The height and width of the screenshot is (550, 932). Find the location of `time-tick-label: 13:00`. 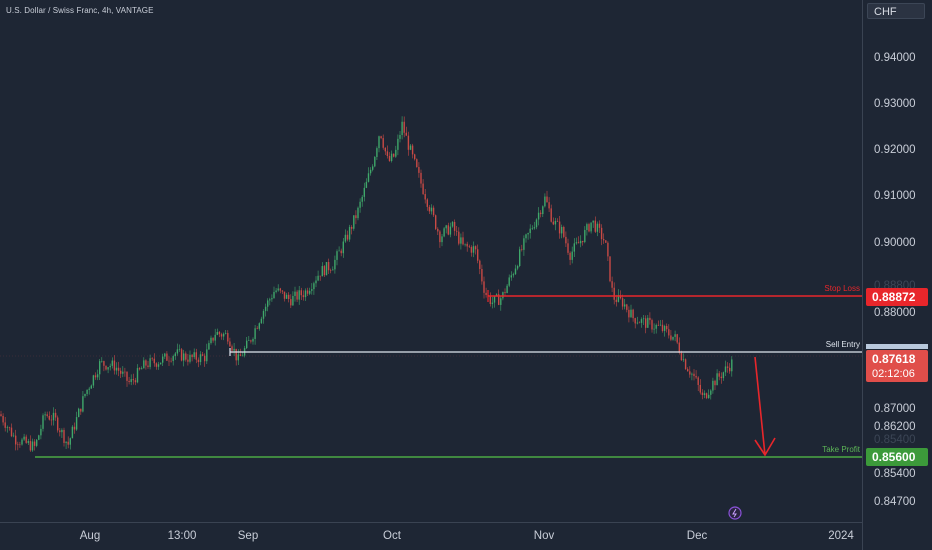

time-tick-label: 13:00 is located at coordinates (182, 536).